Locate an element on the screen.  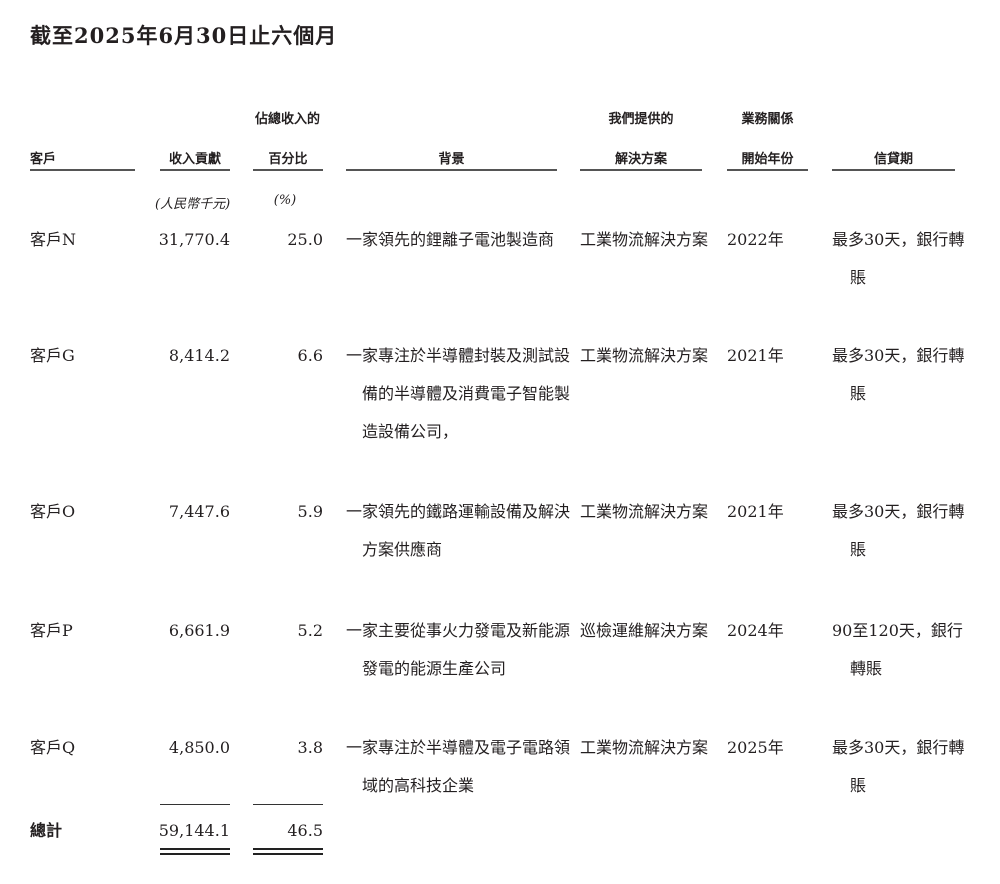
revenue-value: 7,447.6 is located at coordinates (199, 511).